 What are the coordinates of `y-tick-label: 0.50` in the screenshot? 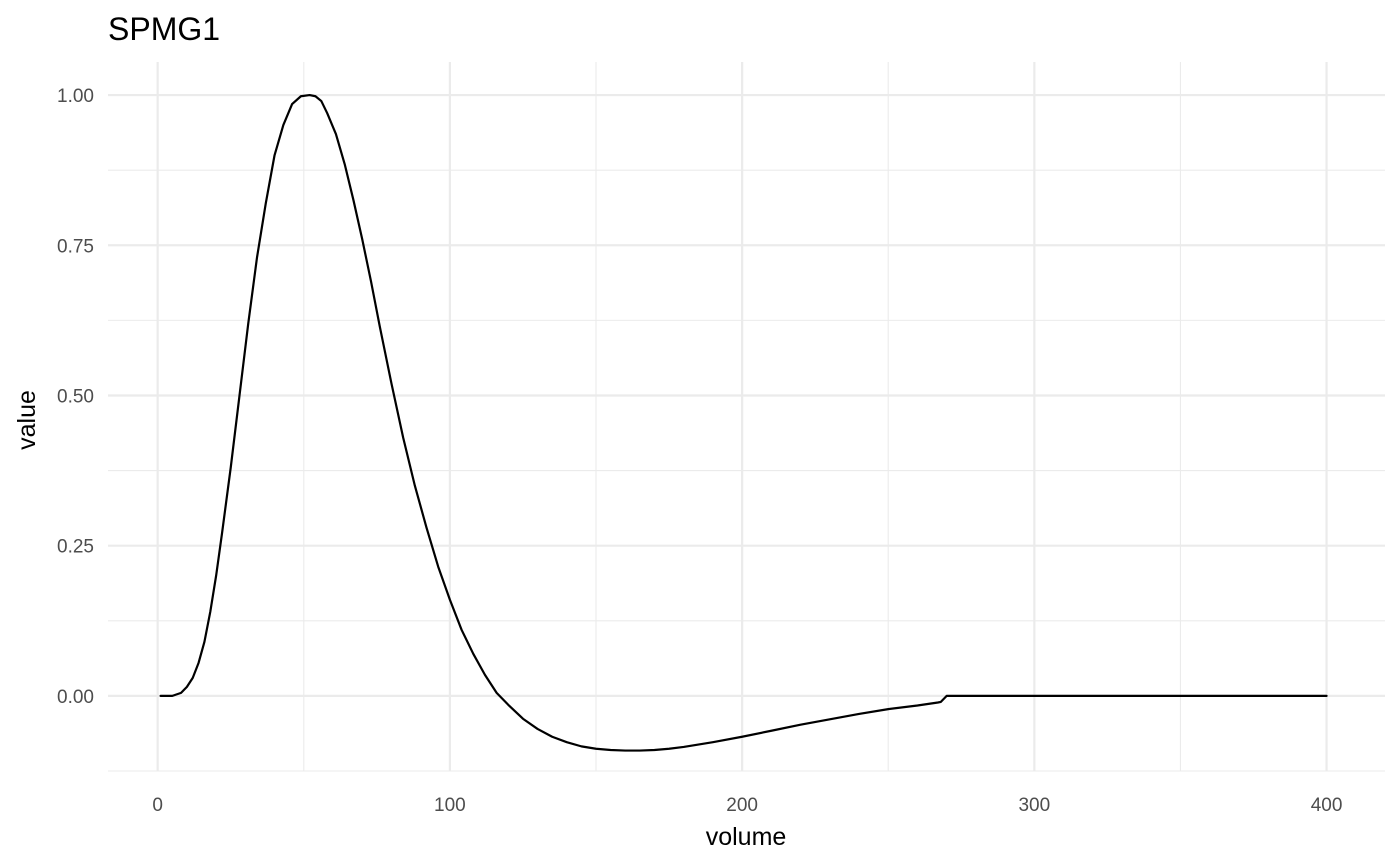 It's located at (75, 396).